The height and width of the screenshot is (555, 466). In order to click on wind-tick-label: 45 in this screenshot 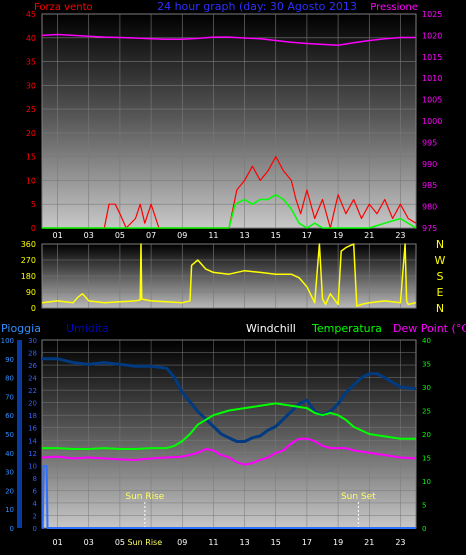, I will do `click(31, 14)`.